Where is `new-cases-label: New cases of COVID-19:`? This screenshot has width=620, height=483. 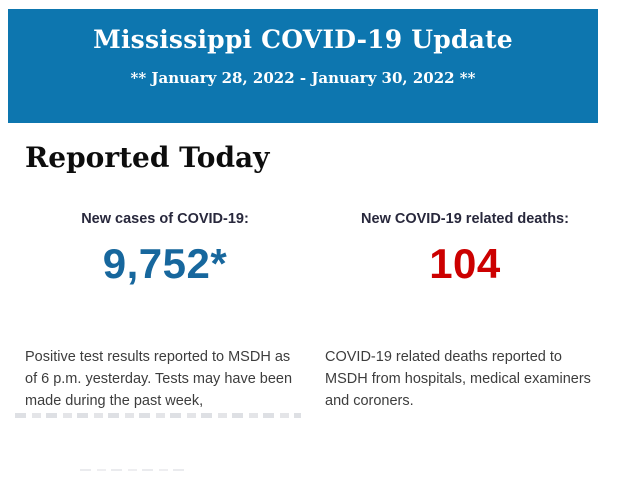 new-cases-label: New cases of COVID-19: is located at coordinates (165, 219).